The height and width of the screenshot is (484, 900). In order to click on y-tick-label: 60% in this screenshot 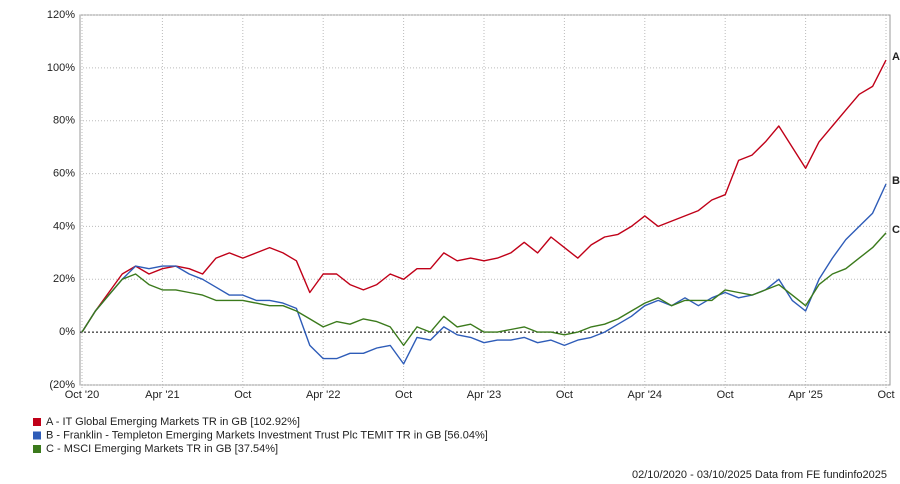, I will do `click(64, 173)`.